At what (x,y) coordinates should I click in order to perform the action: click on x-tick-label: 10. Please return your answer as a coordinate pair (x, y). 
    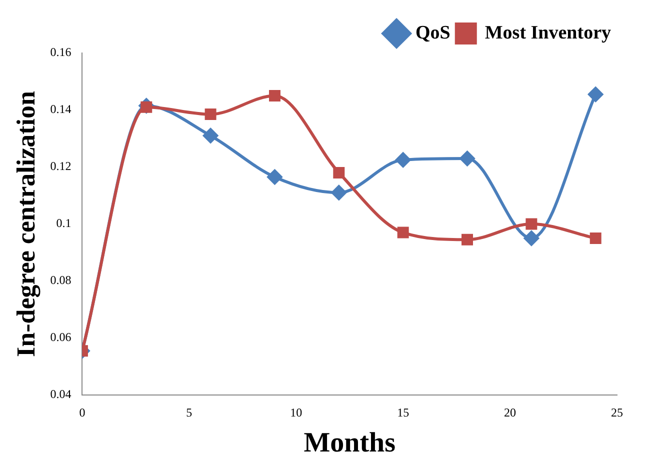
    Looking at the image, I should click on (296, 412).